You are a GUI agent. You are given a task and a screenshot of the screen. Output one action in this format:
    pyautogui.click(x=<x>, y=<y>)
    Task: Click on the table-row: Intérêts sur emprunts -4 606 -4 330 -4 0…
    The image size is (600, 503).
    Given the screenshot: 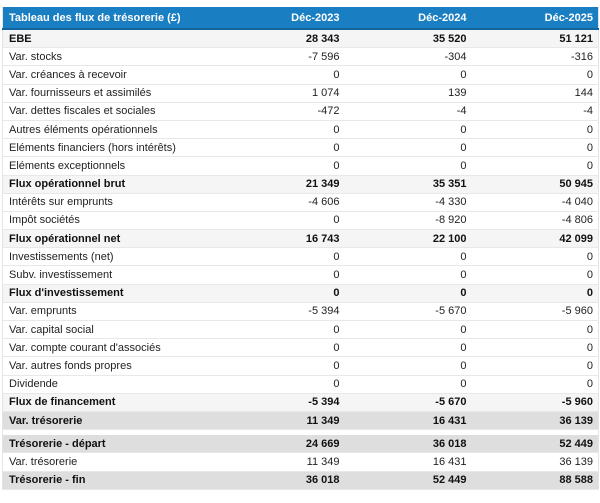 What is the action you would take?
    pyautogui.click(x=300, y=202)
    